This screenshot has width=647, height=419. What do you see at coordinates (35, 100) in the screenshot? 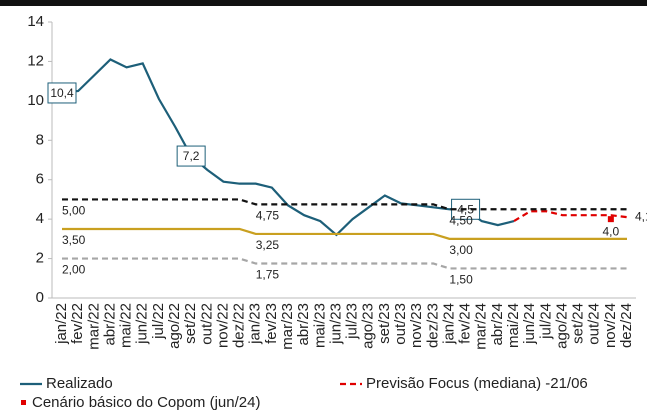
I see `y-tick-label: 10` at bounding box center [35, 100].